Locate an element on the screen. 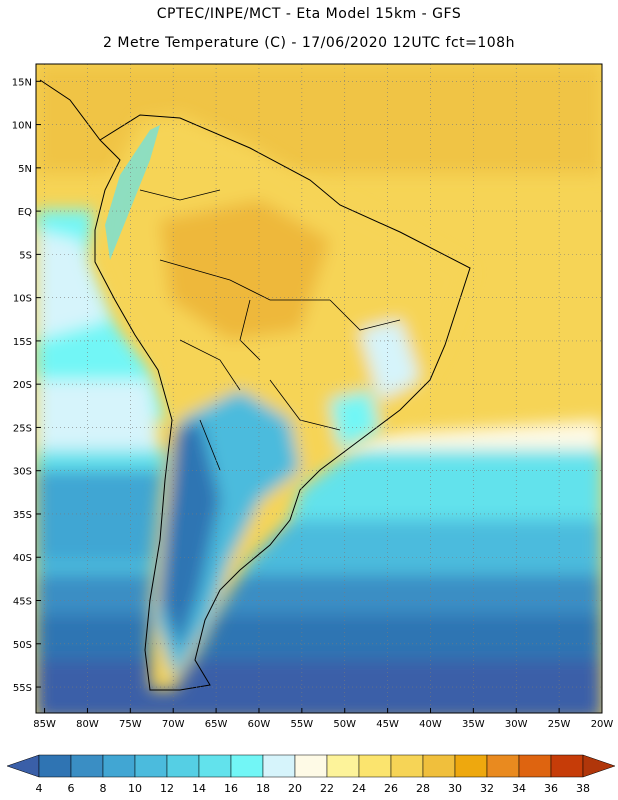 This screenshot has height=800, width=618. lat-tick-label: 15S is located at coordinates (22, 342).